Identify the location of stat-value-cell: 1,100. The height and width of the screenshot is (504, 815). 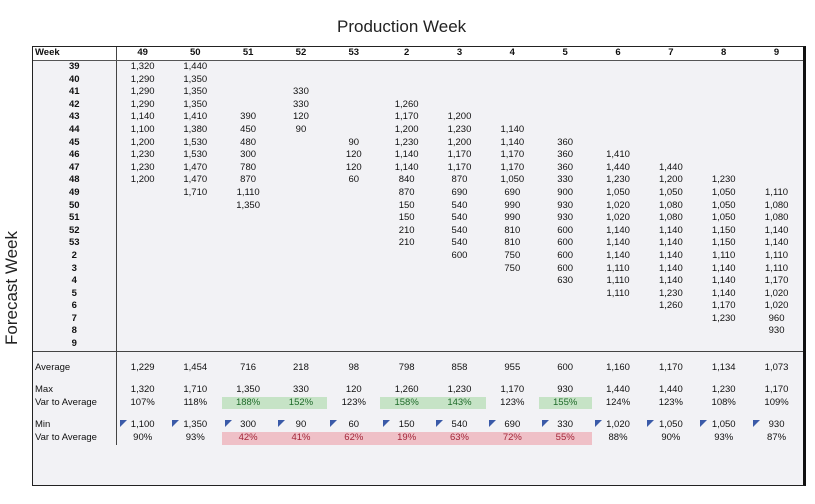
(142, 425).